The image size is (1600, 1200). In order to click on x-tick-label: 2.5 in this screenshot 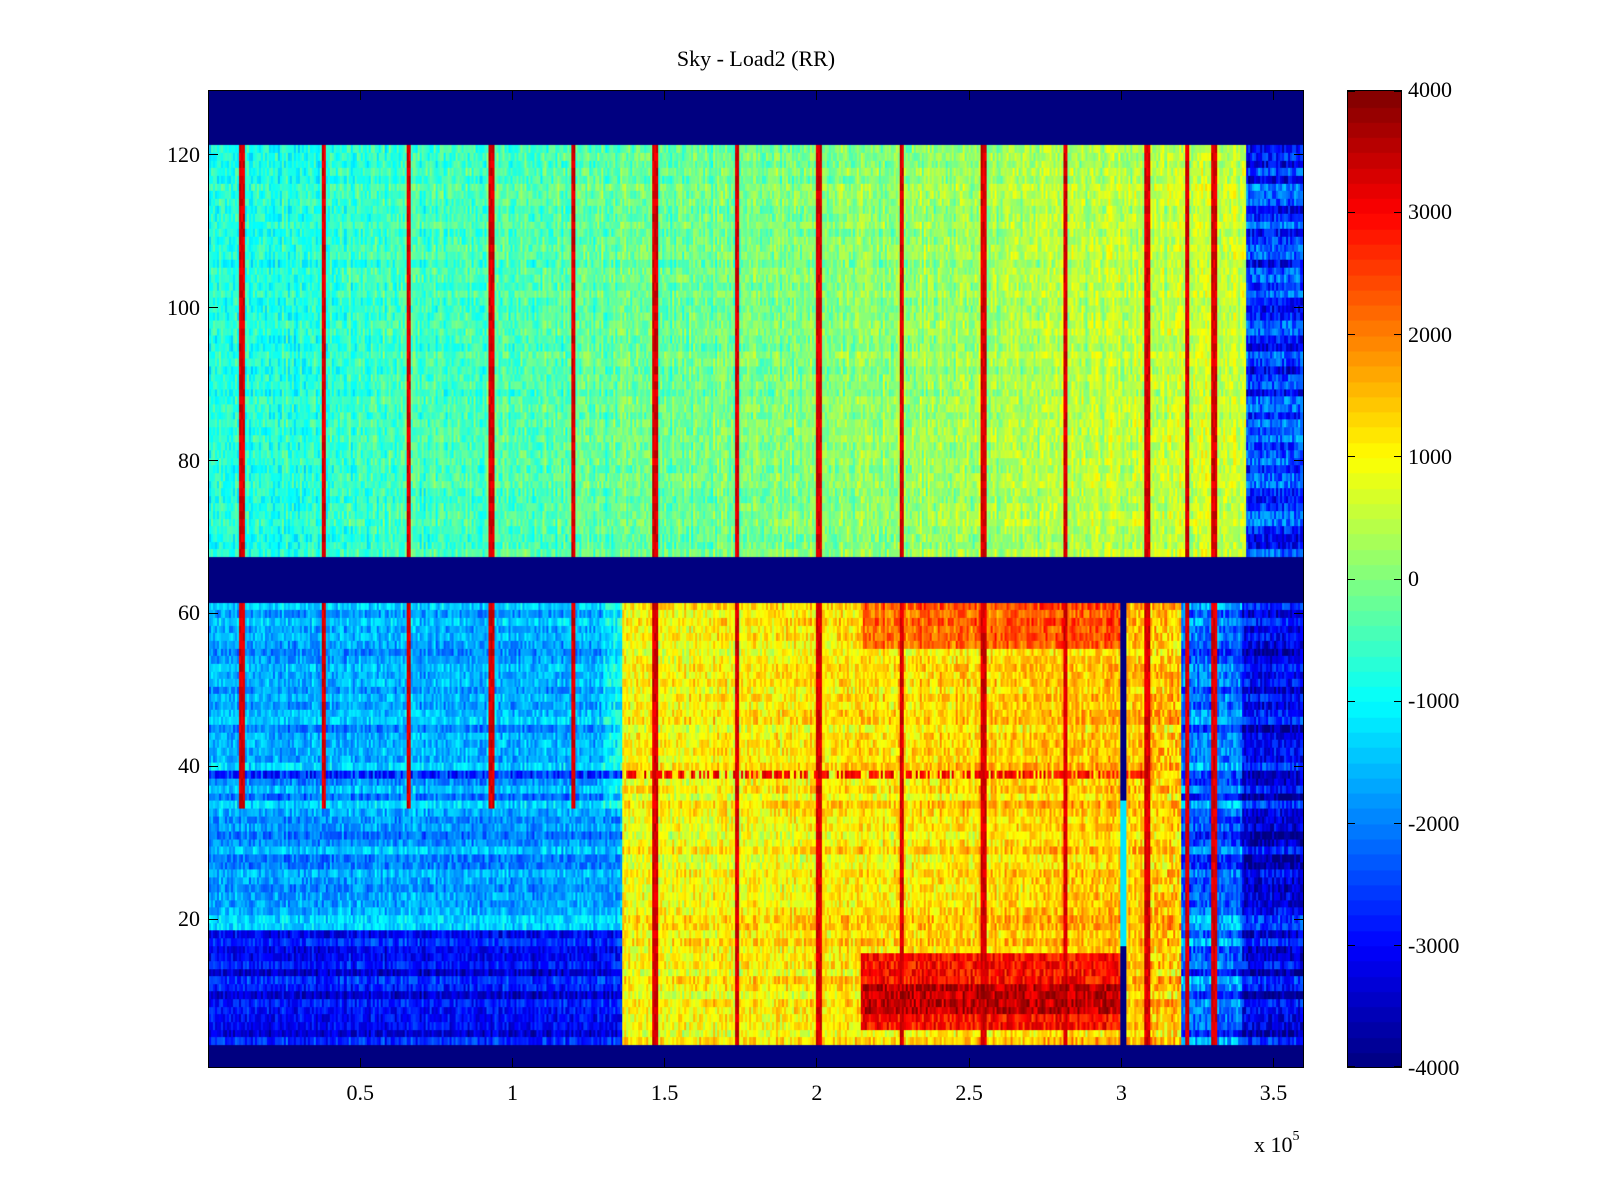, I will do `click(969, 1092)`.